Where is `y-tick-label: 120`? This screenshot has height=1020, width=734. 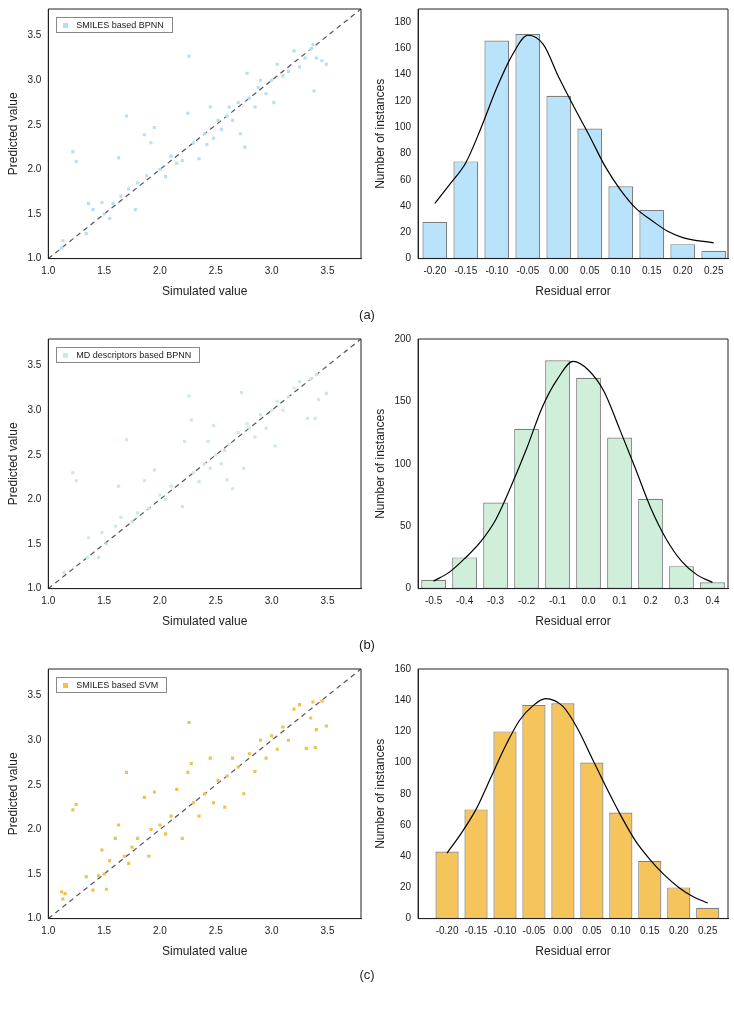
y-tick-label: 120 is located at coordinates (403, 100).